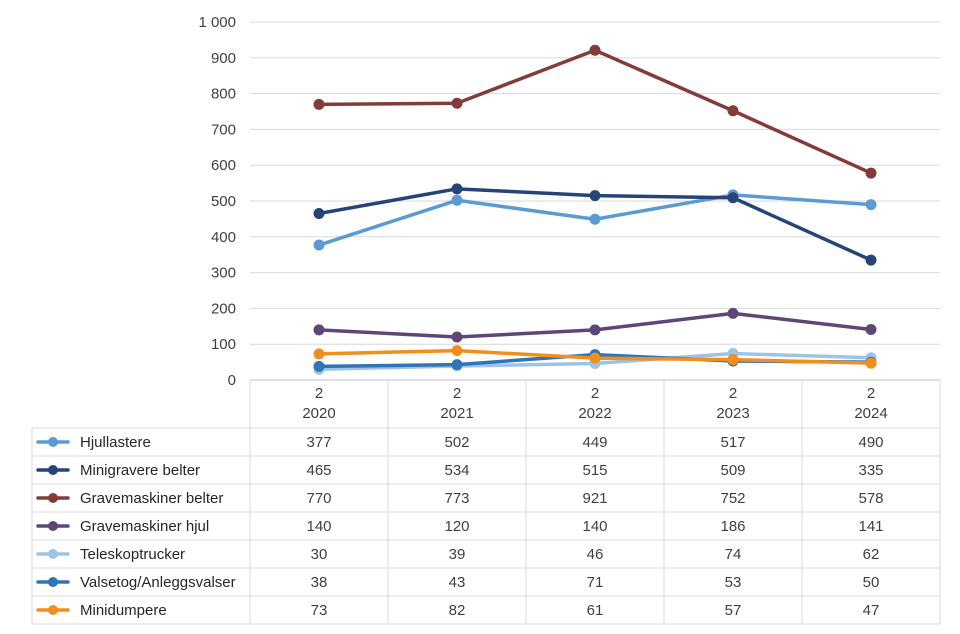 This screenshot has height=634, width=960. What do you see at coordinates (123, 610) in the screenshot?
I see `legend-label: Minidumpere` at bounding box center [123, 610].